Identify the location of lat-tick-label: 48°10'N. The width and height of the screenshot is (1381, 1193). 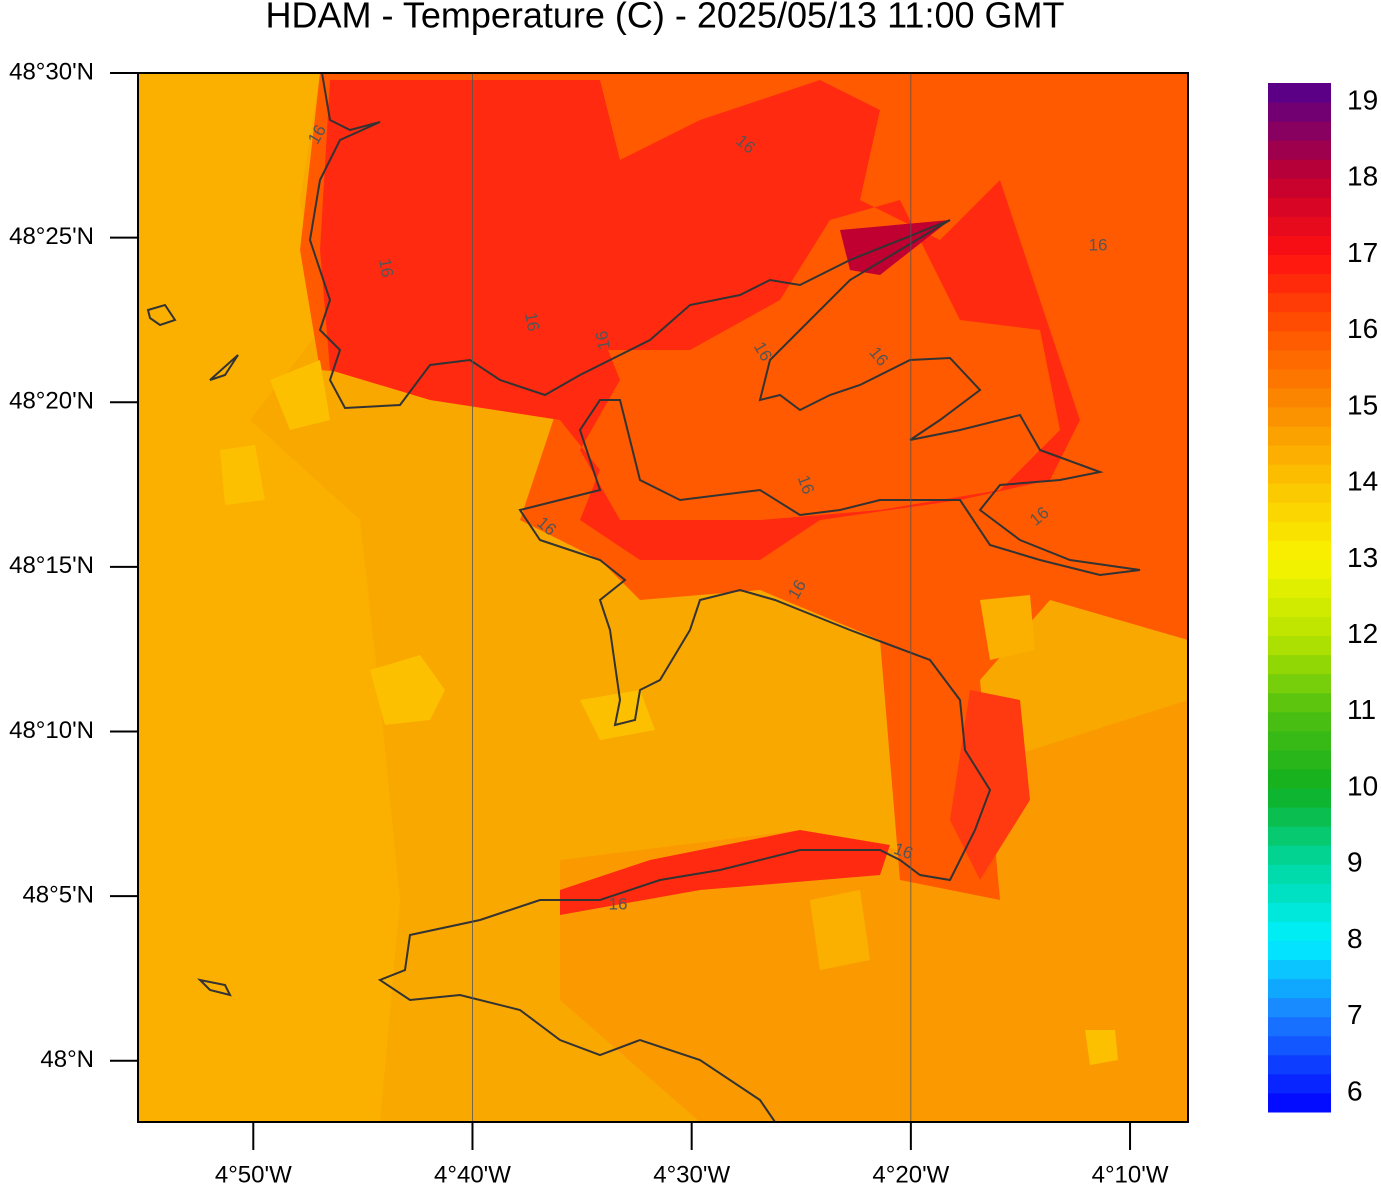
(51, 730).